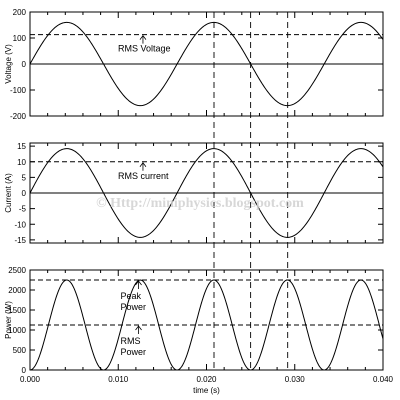 This screenshot has height=400, width=400. What do you see at coordinates (23, 209) in the screenshot?
I see `y-tick-label: -5` at bounding box center [23, 209].